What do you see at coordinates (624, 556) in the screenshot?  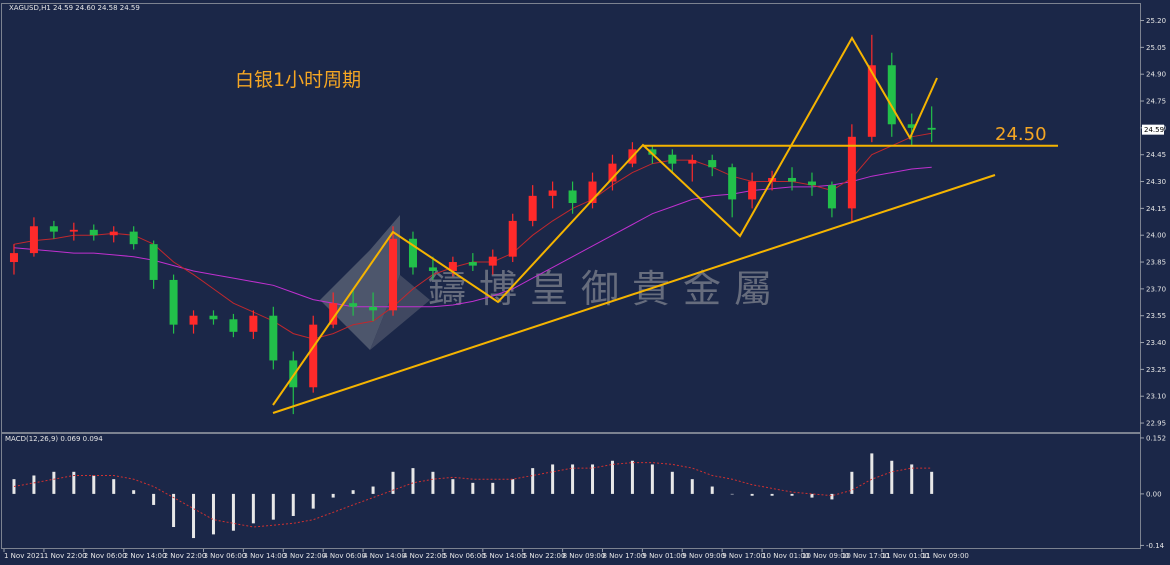 I see `x-tick-label: 8 Nov 17:00` at bounding box center [624, 556].